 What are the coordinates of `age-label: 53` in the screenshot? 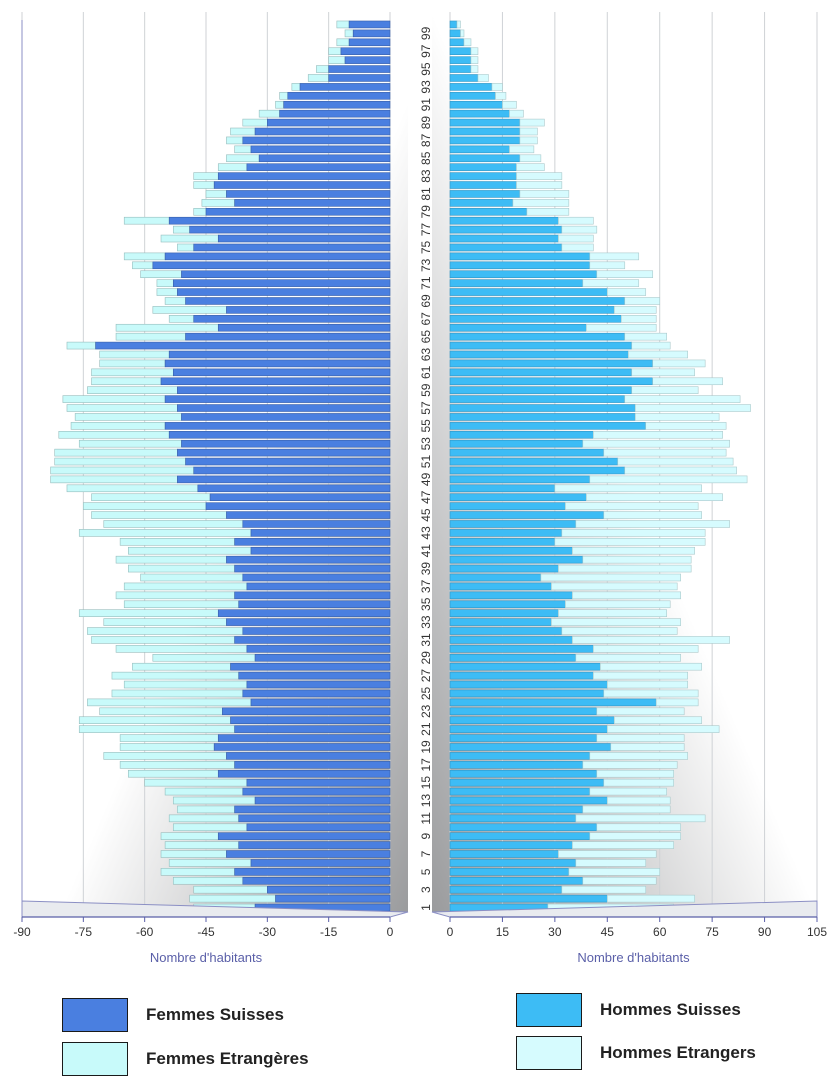 It's located at (426, 444).